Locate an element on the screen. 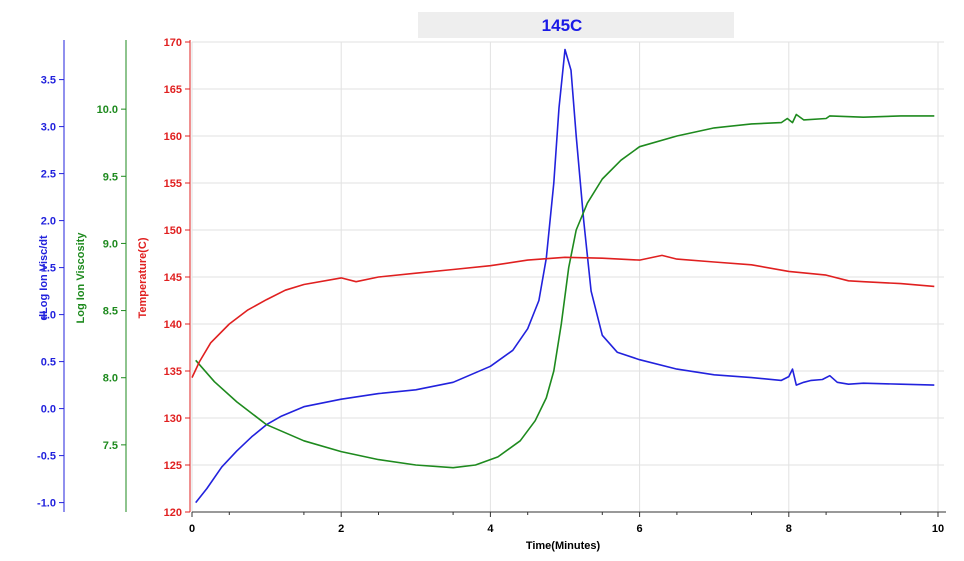  logvisc-axis: 7.5 8.0 8.5 9.0 9.5 10.0 is located at coordinates (112, 276).